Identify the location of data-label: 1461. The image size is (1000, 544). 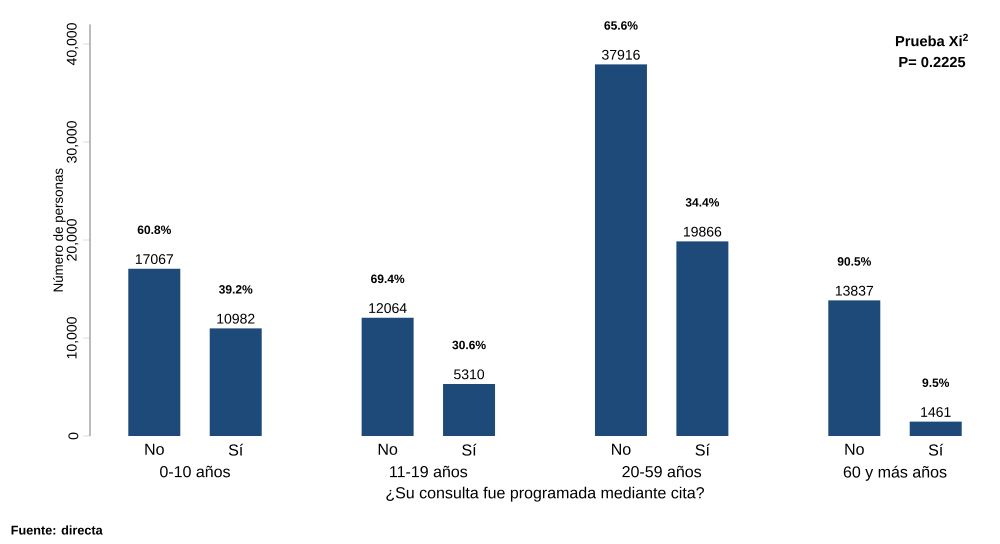
(936, 412).